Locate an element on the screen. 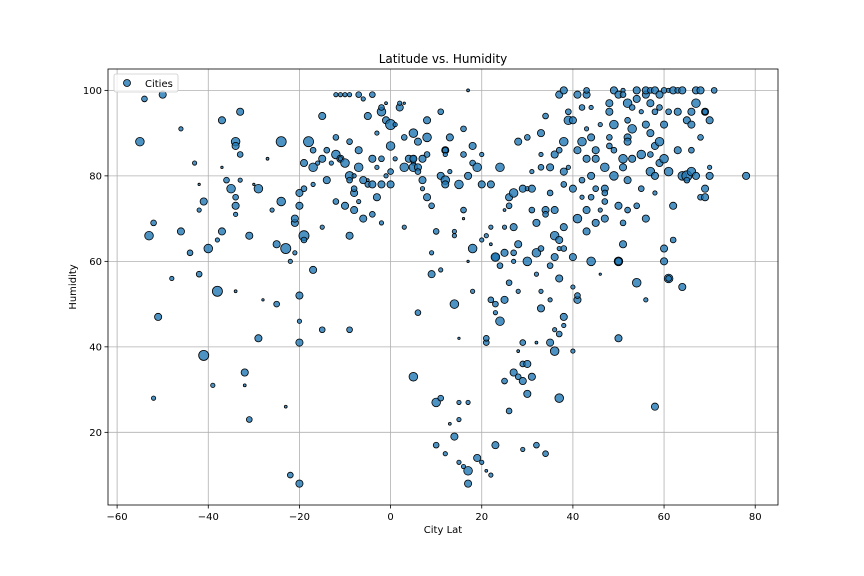 The image size is (864, 576). x-axis-label: City Lat is located at coordinates (443, 530).